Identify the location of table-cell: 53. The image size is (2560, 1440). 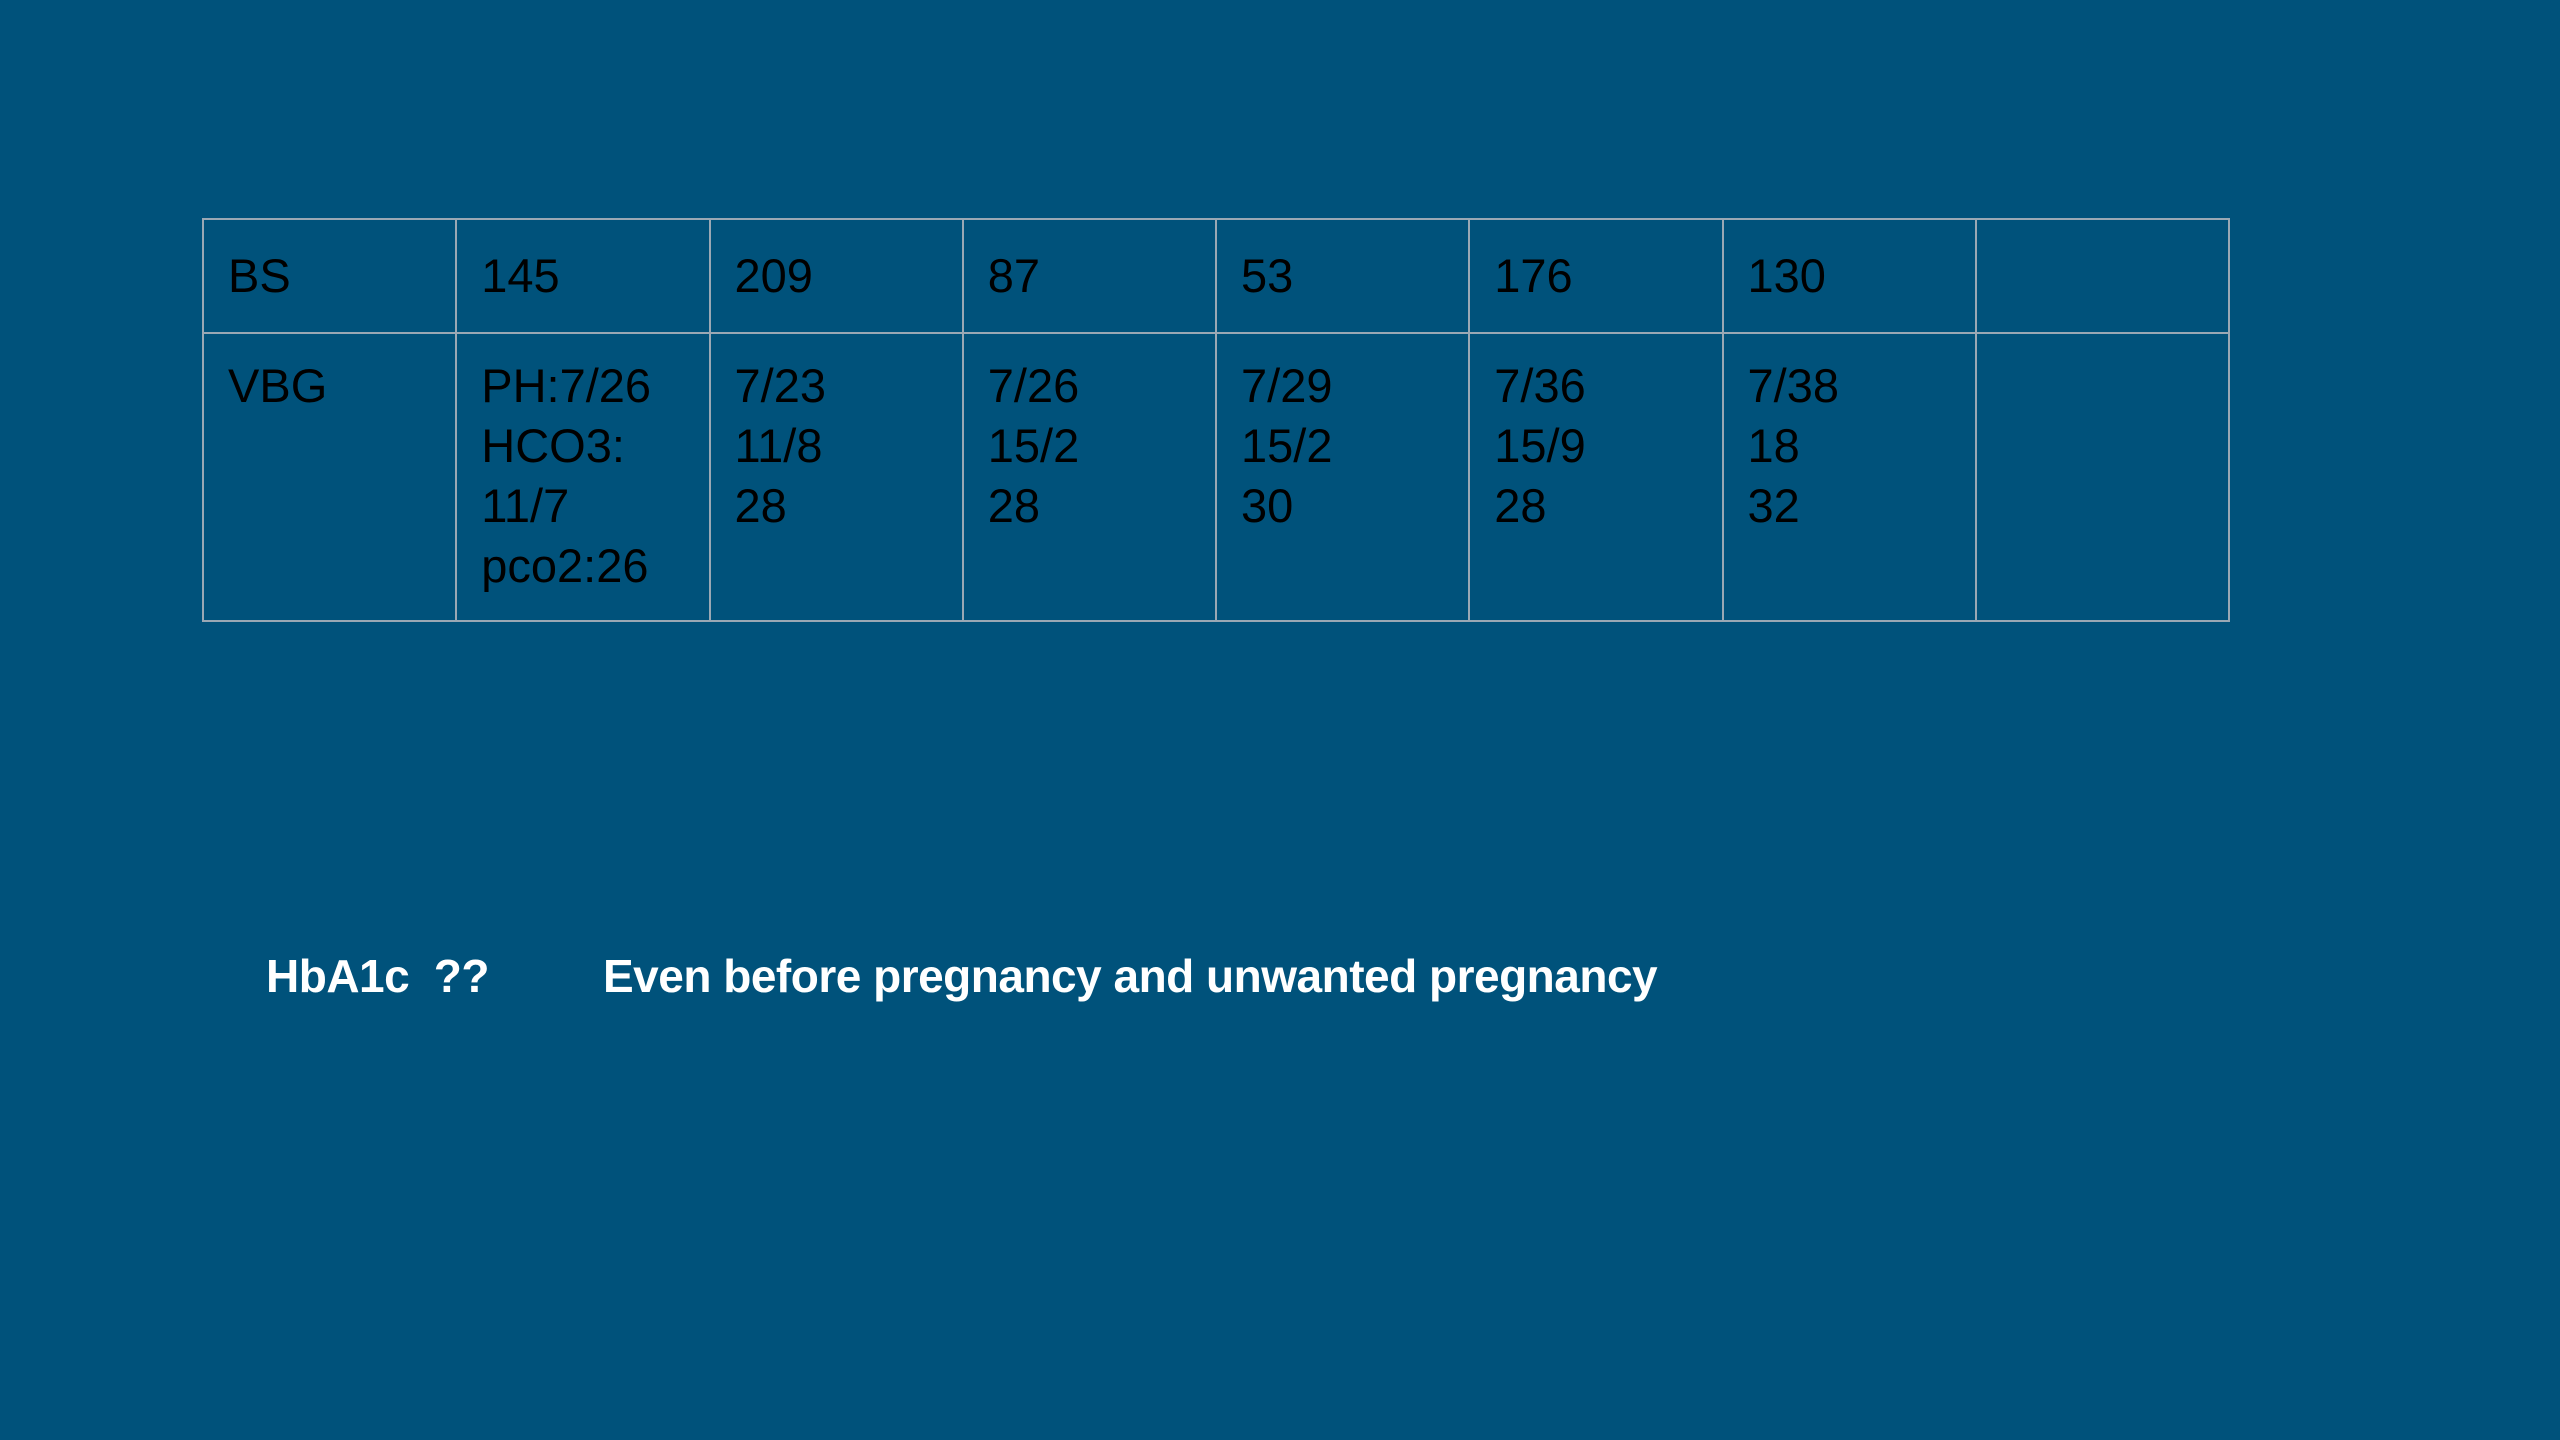
(1342, 276).